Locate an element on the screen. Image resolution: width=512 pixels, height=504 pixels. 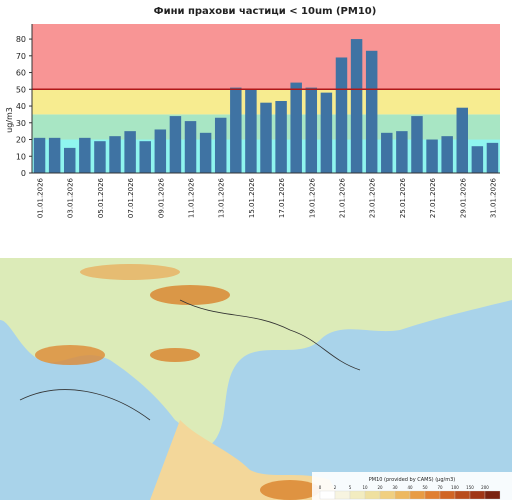
x-tick-label: 23.01.2026 is located at coordinates (373, 197).